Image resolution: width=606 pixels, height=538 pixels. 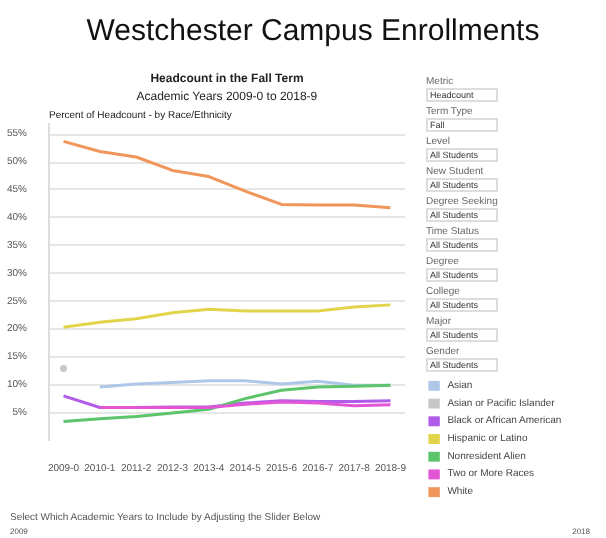 What do you see at coordinates (313, 32) in the screenshot?
I see `chart-title: Westchester Campus Enrollments` at bounding box center [313, 32].